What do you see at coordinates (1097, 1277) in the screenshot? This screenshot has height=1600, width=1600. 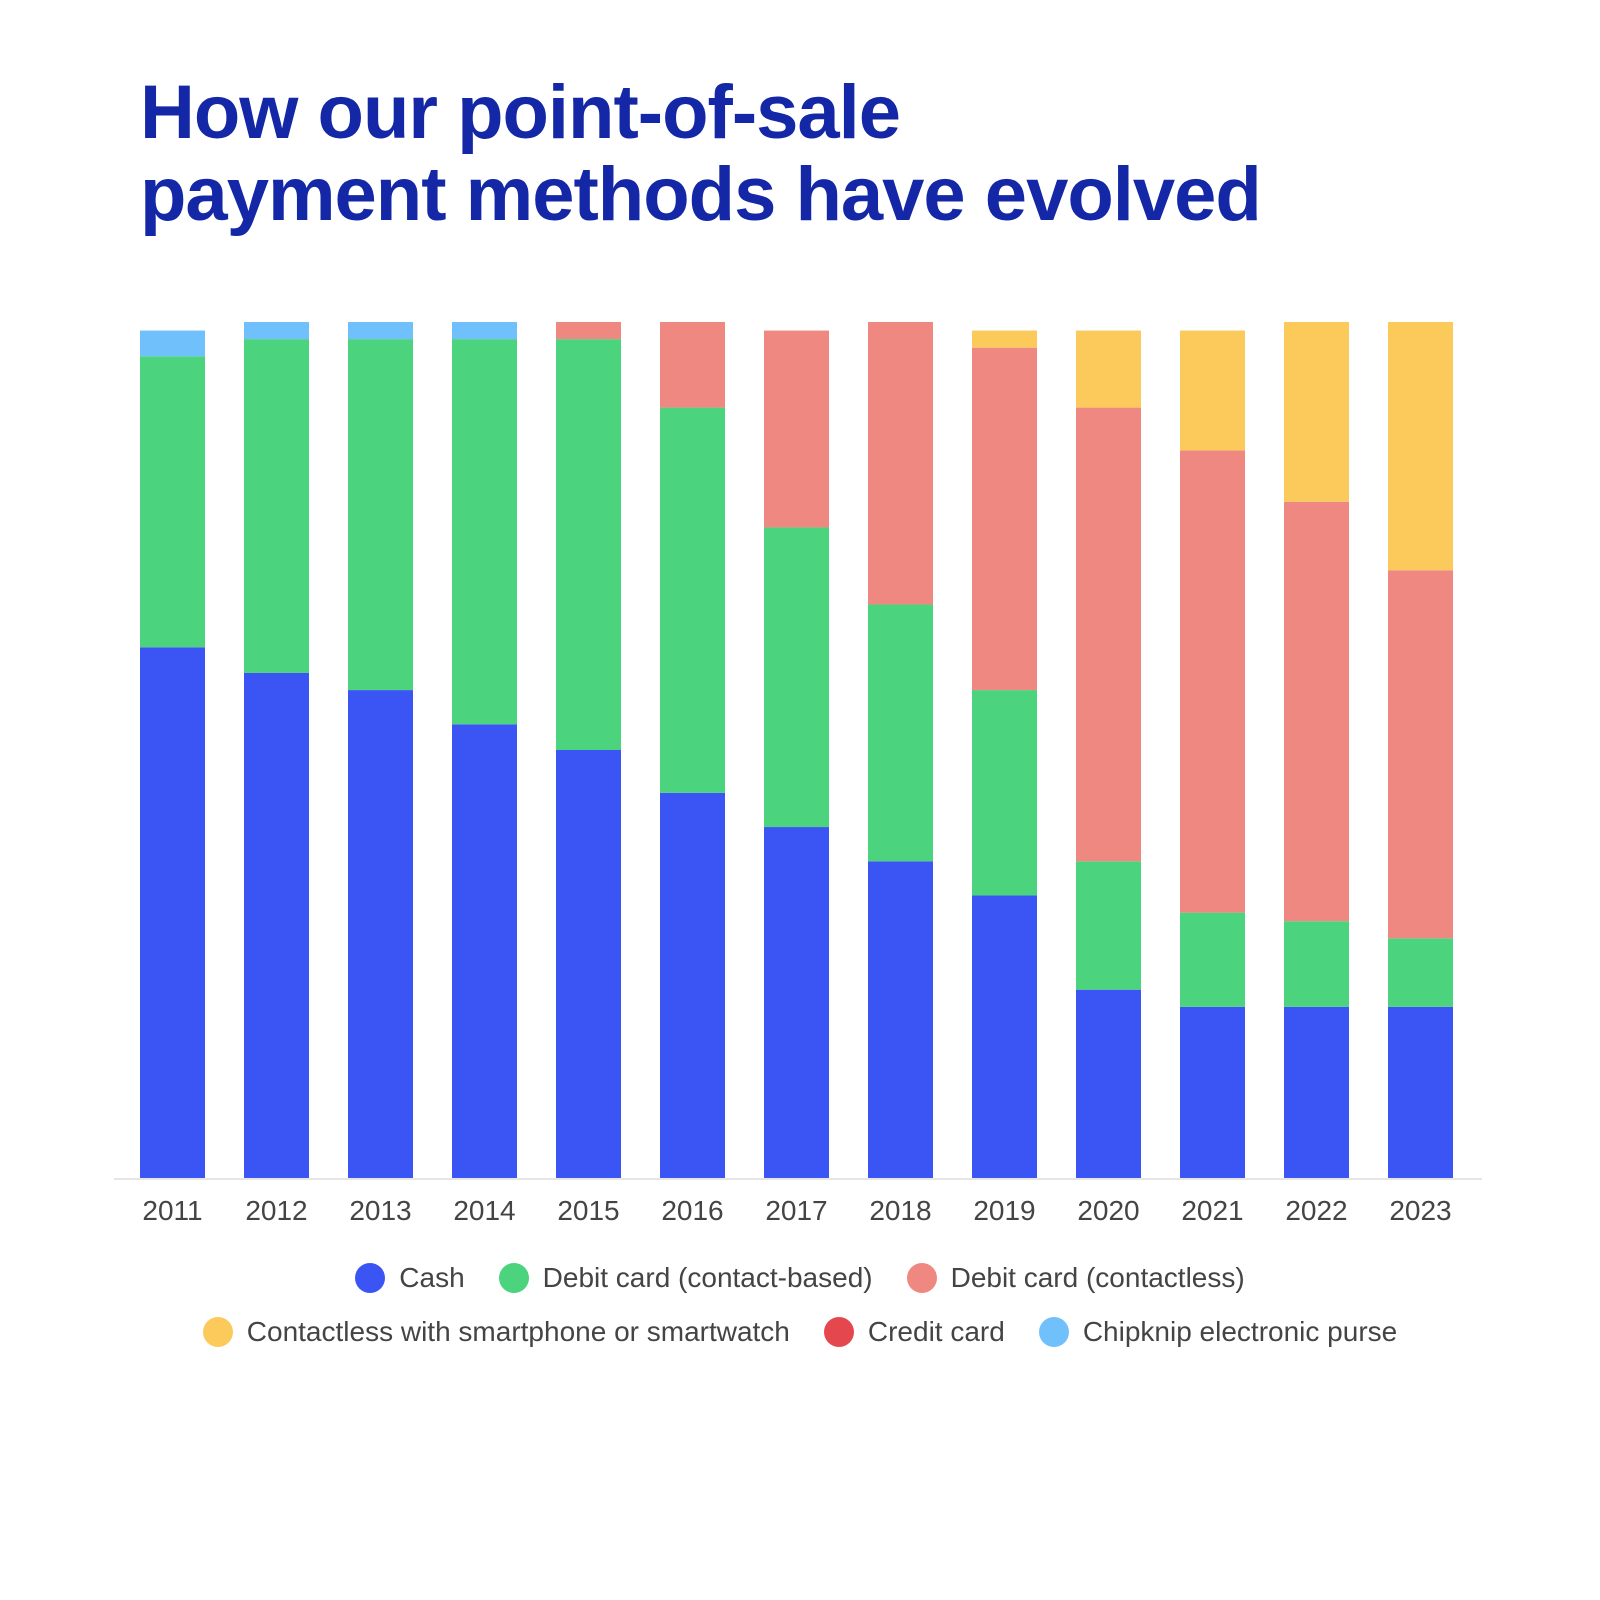 I see `legend-label: Debit card (contactless)` at bounding box center [1097, 1277].